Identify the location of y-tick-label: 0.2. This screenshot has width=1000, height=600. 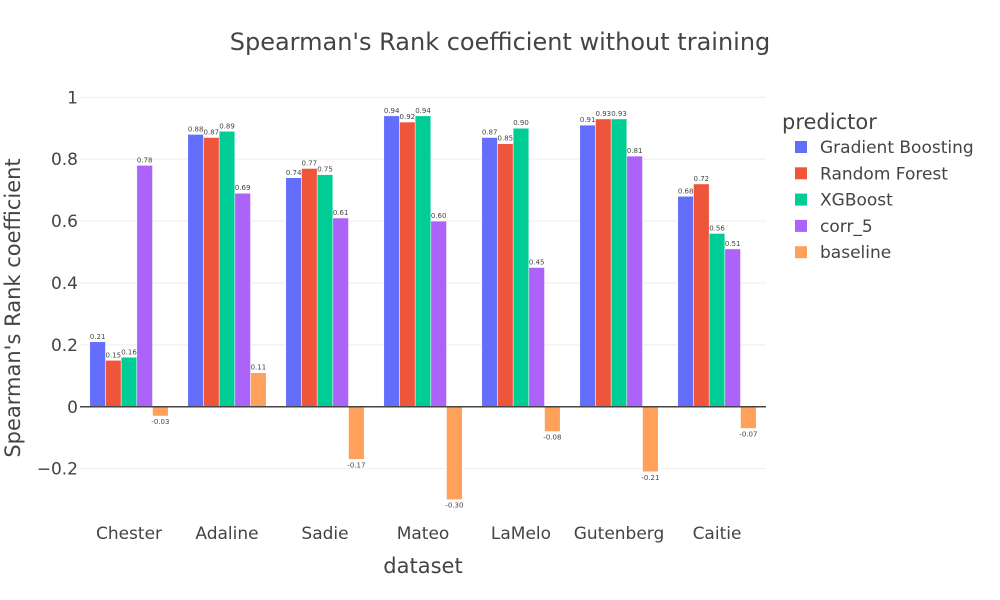
(64, 346).